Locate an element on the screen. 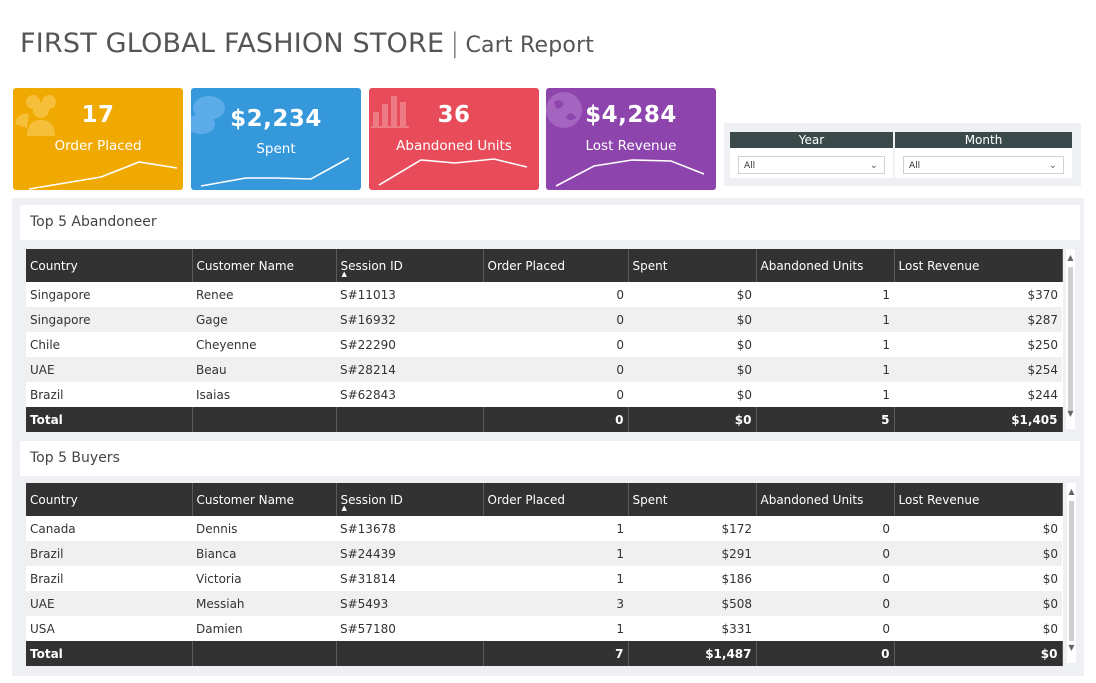 The height and width of the screenshot is (683, 1096). total-abandoned-units: 5 is located at coordinates (825, 419).